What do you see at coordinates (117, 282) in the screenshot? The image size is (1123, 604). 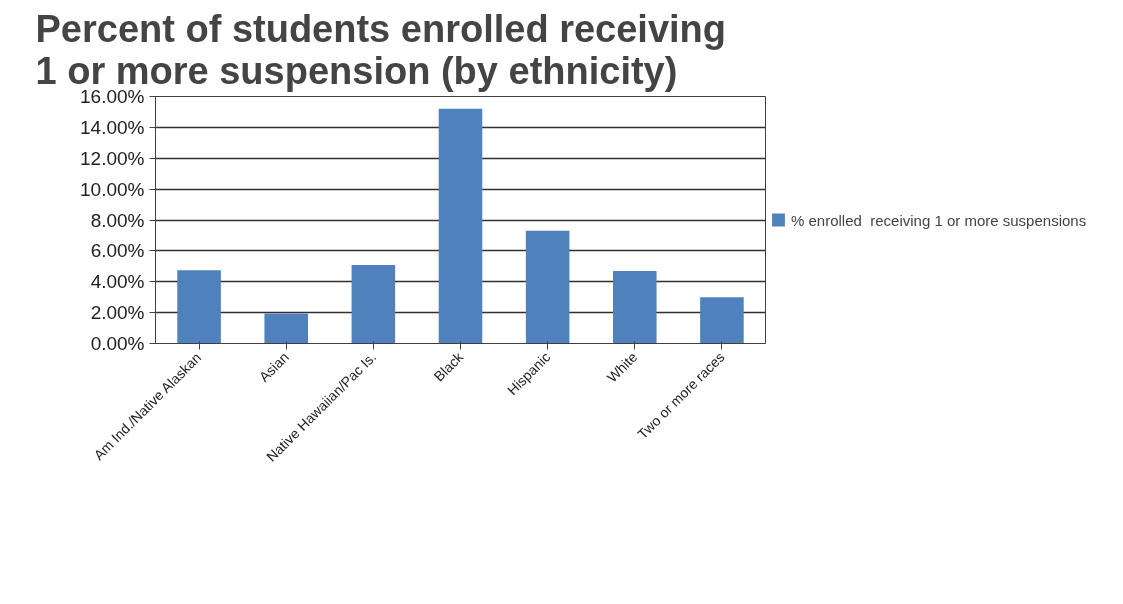 I see `y-tick-label: 4.00%` at bounding box center [117, 282].